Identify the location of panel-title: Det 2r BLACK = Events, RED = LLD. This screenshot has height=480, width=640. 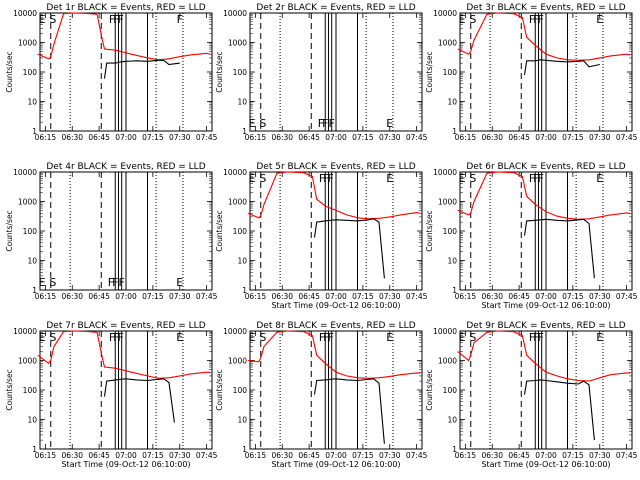
(335, 8).